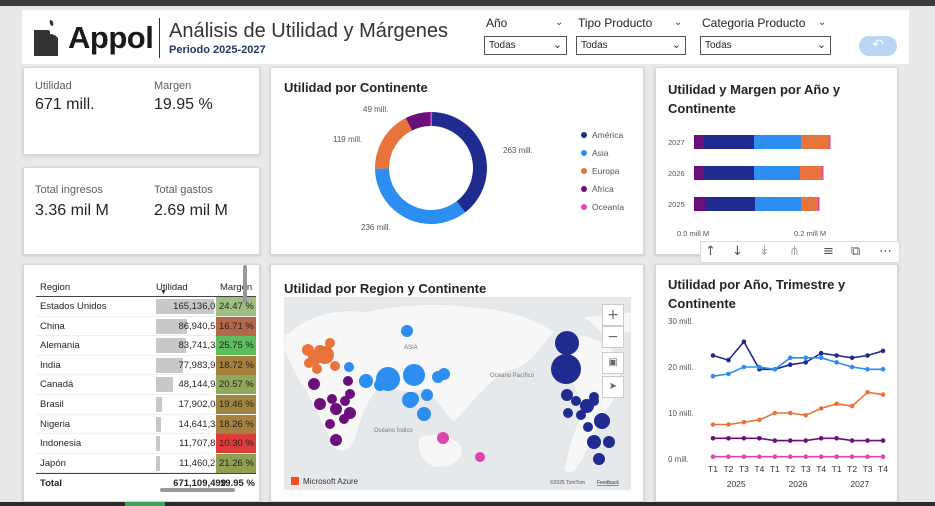  What do you see at coordinates (828, 251) in the screenshot?
I see `filter-icon: ≡` at bounding box center [828, 251].